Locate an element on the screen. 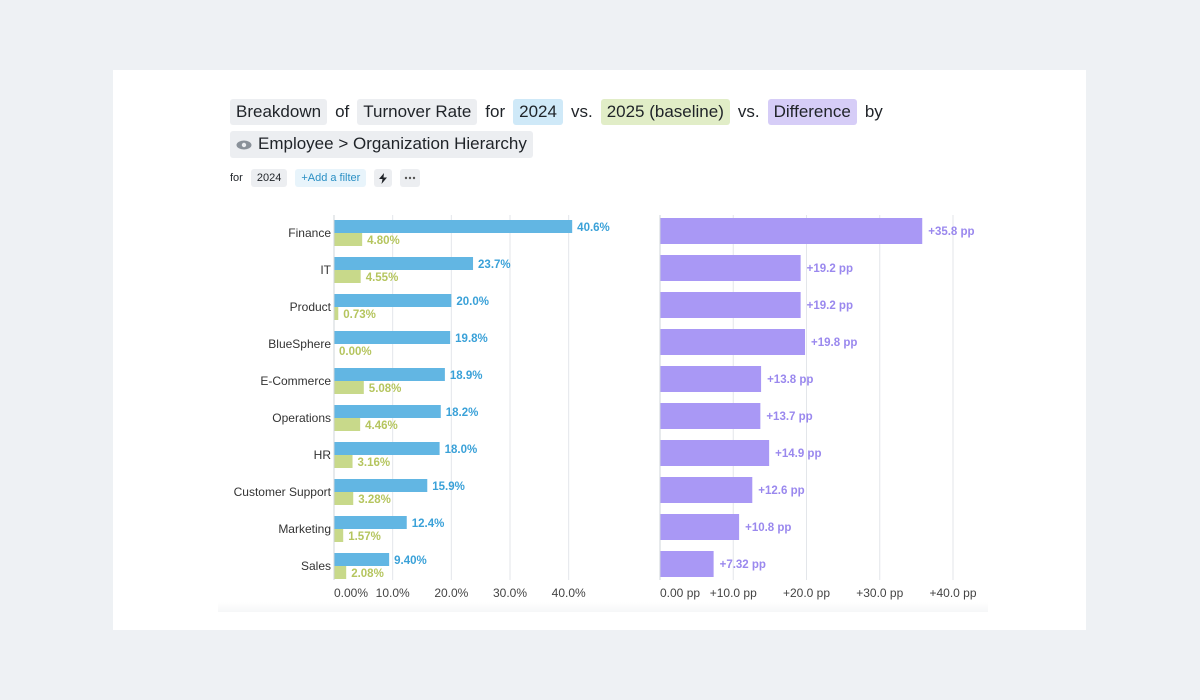  left-x-tick-label: 10.0% is located at coordinates (393, 593).